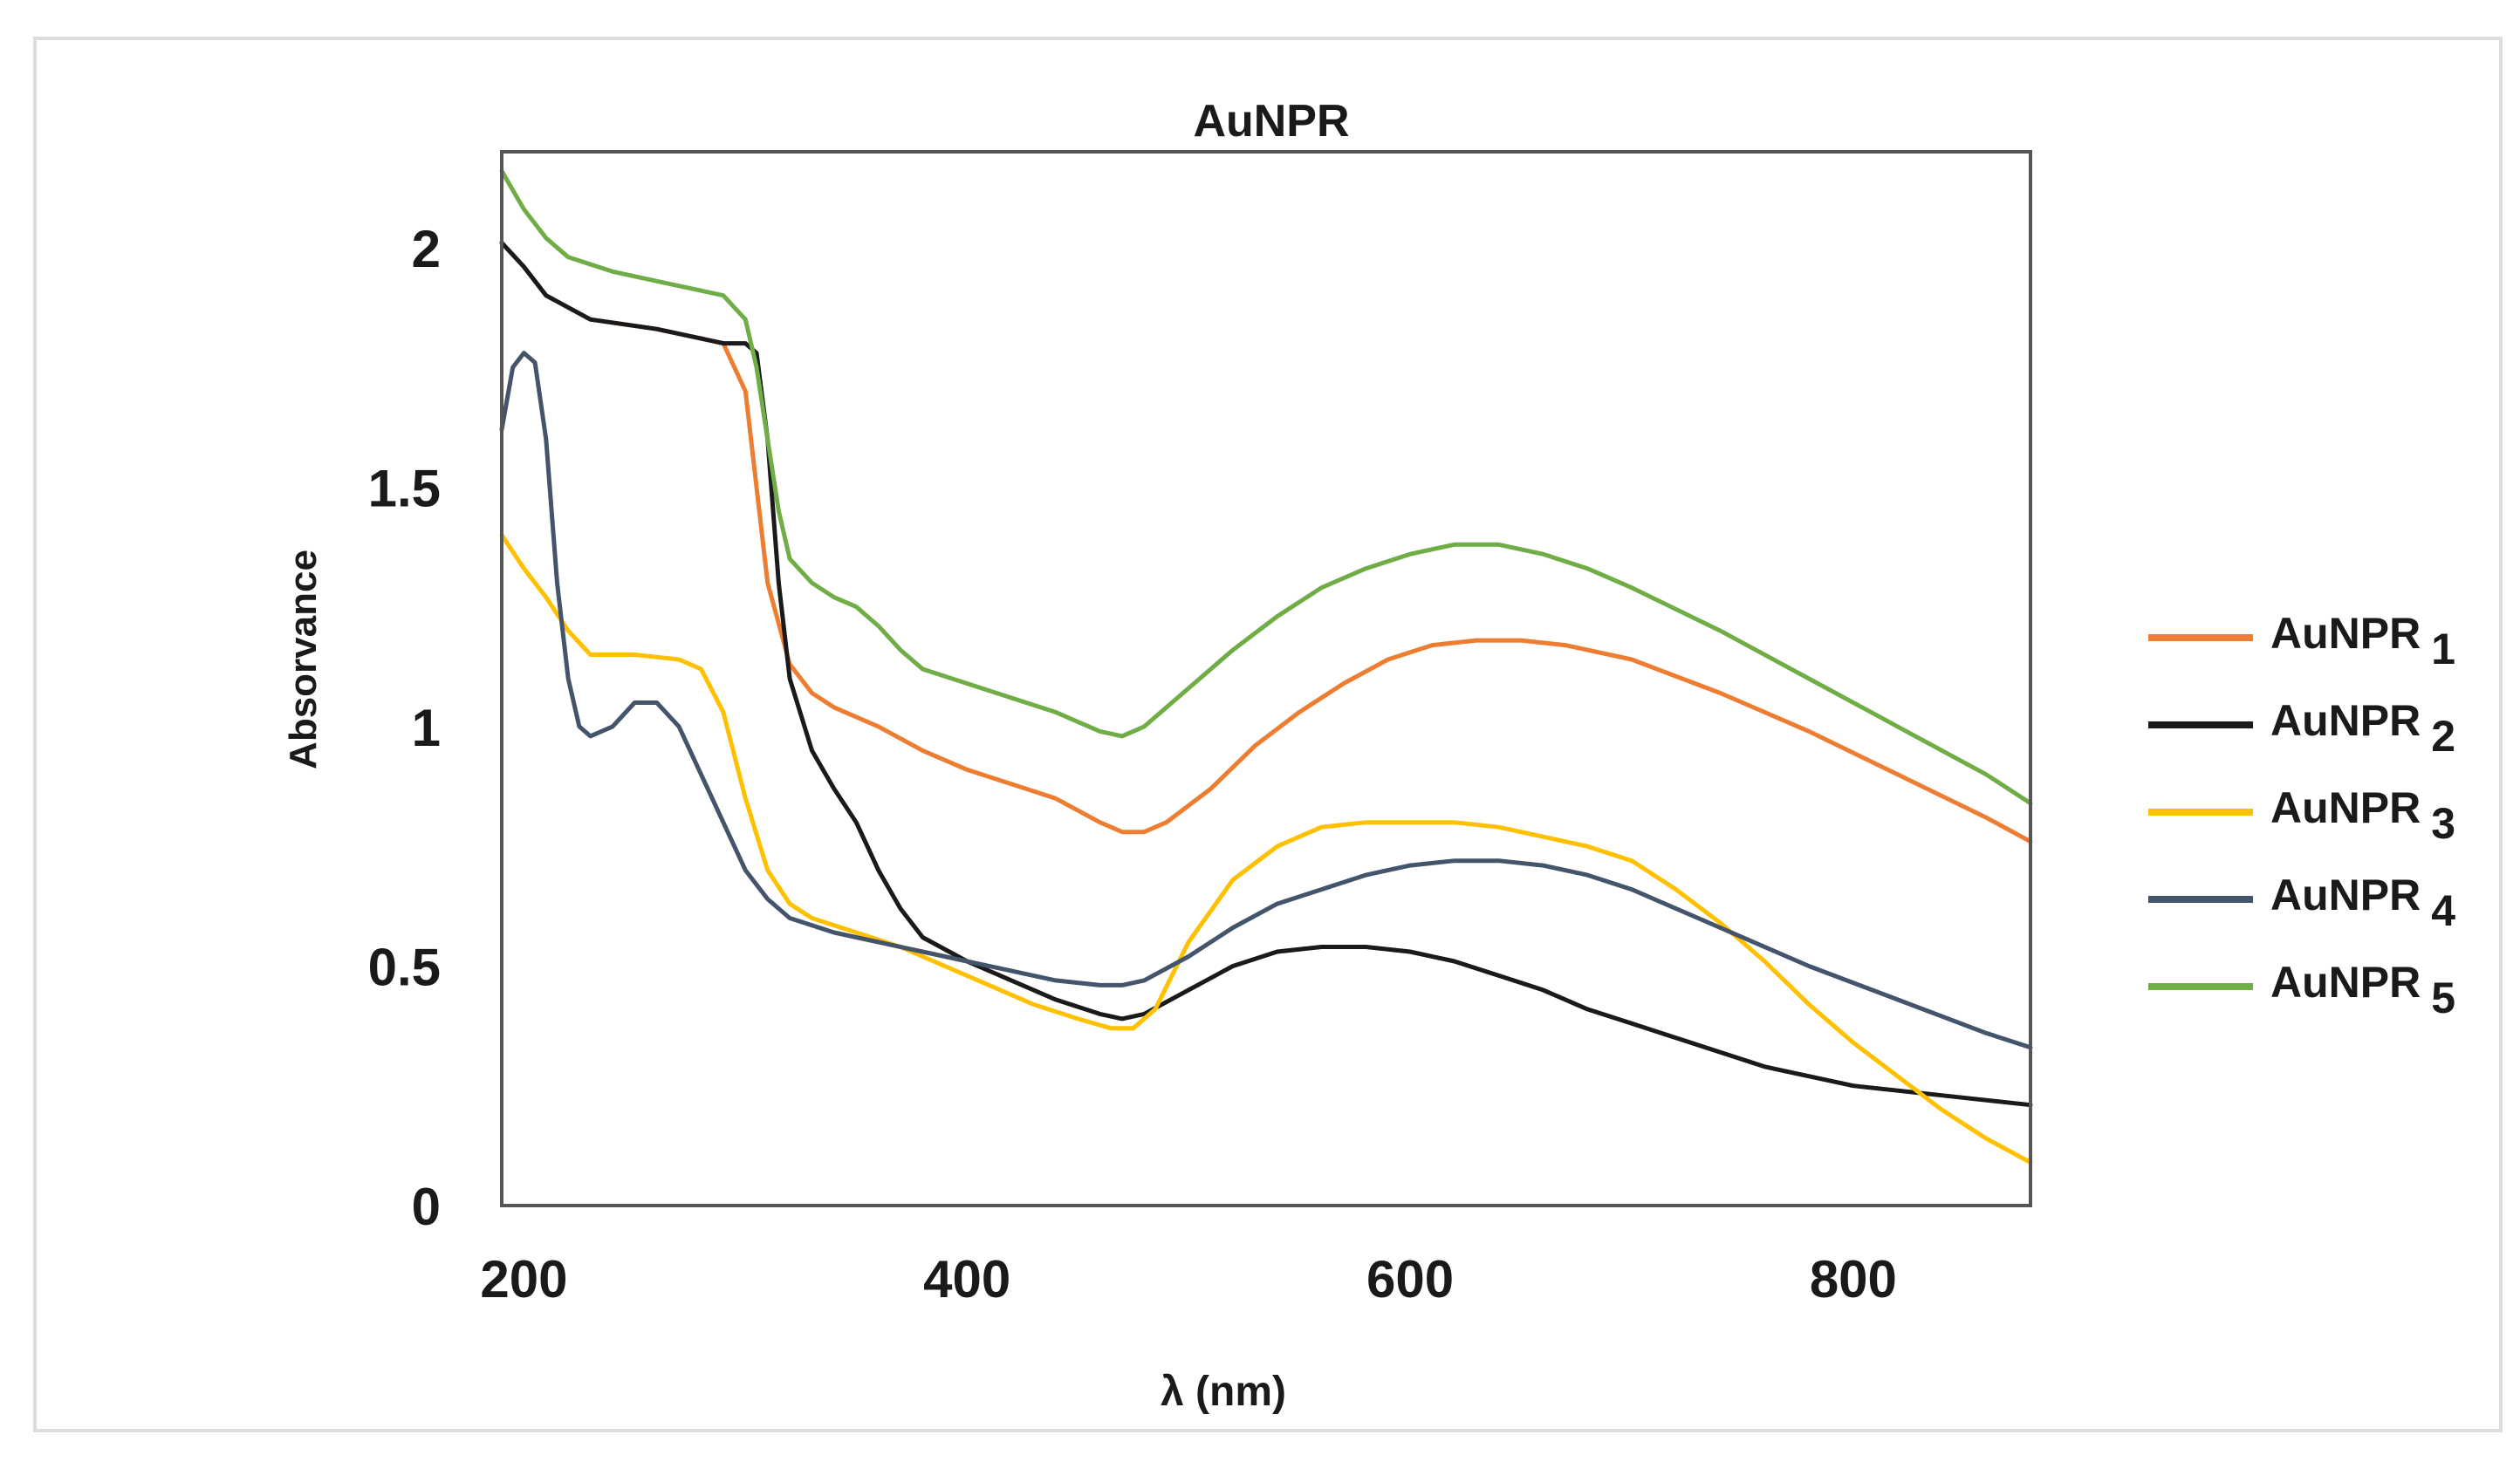 This screenshot has width=2520, height=1469. I want to click on legend-label-4: AuNPR 4, so click(2362, 903).